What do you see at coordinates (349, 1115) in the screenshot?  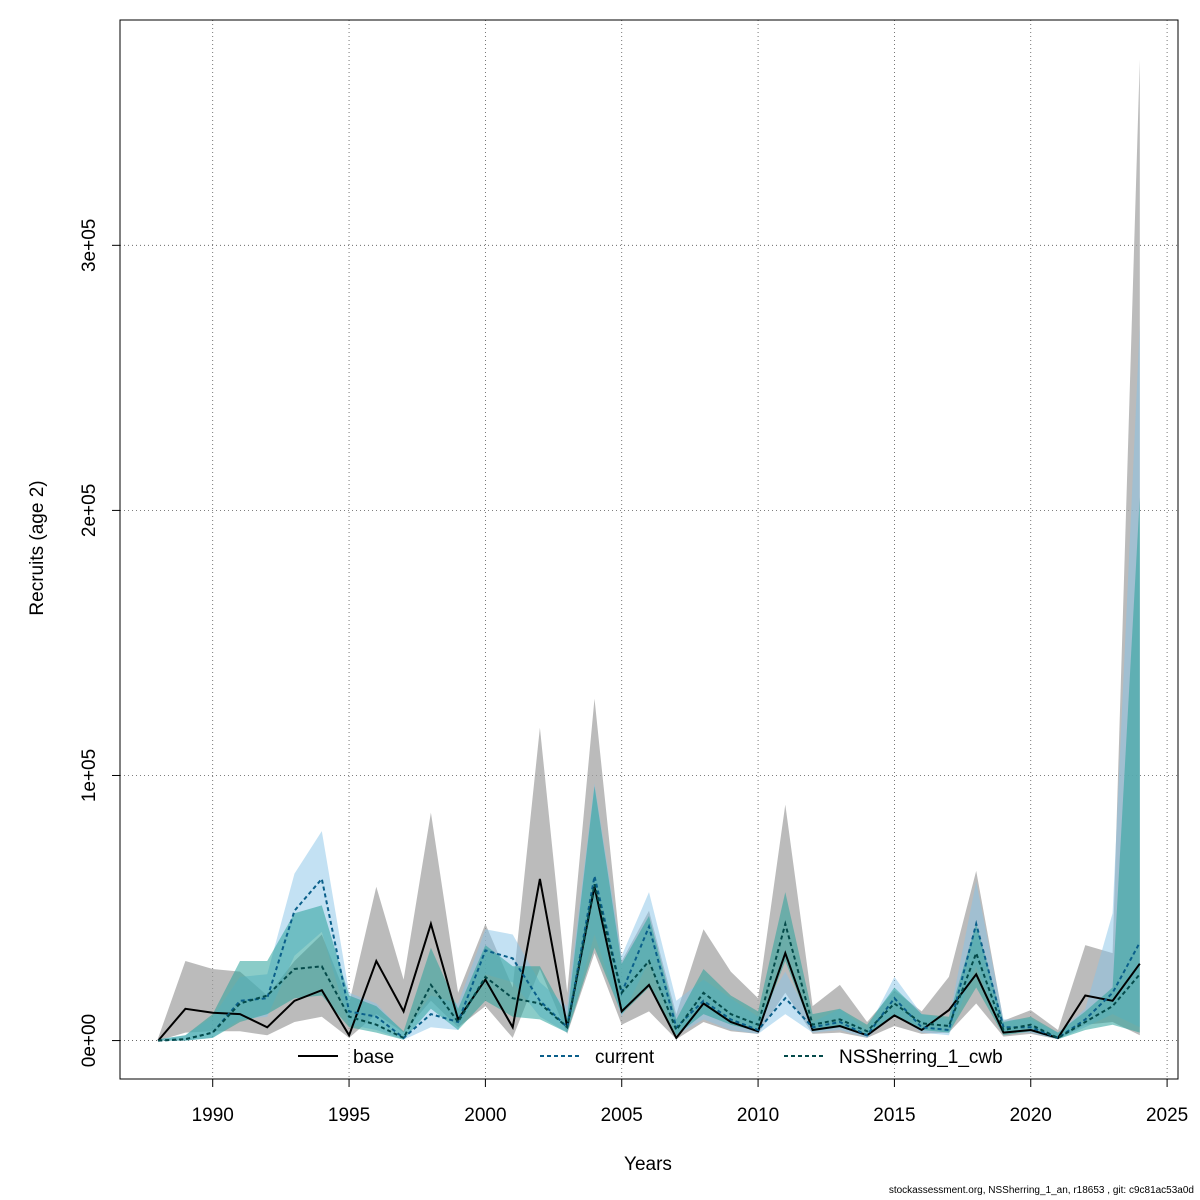 I see `x-tick-label: 1995` at bounding box center [349, 1115].